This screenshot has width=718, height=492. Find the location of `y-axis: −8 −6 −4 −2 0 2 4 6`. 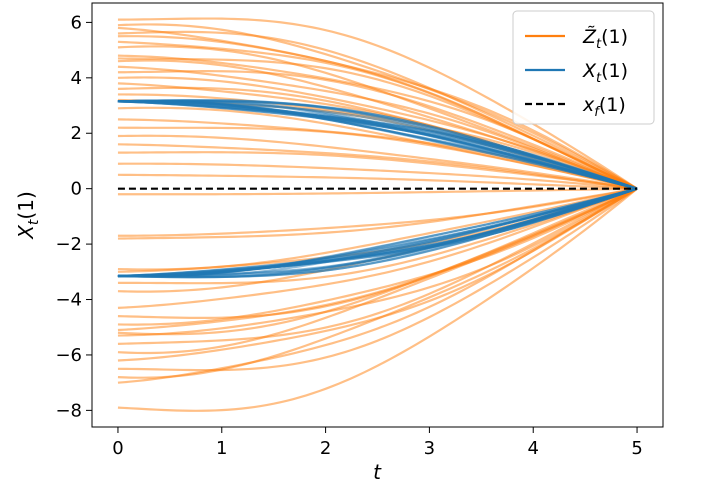

y-axis: −8 −6 −4 −2 0 2 4 6 is located at coordinates (73, 216).